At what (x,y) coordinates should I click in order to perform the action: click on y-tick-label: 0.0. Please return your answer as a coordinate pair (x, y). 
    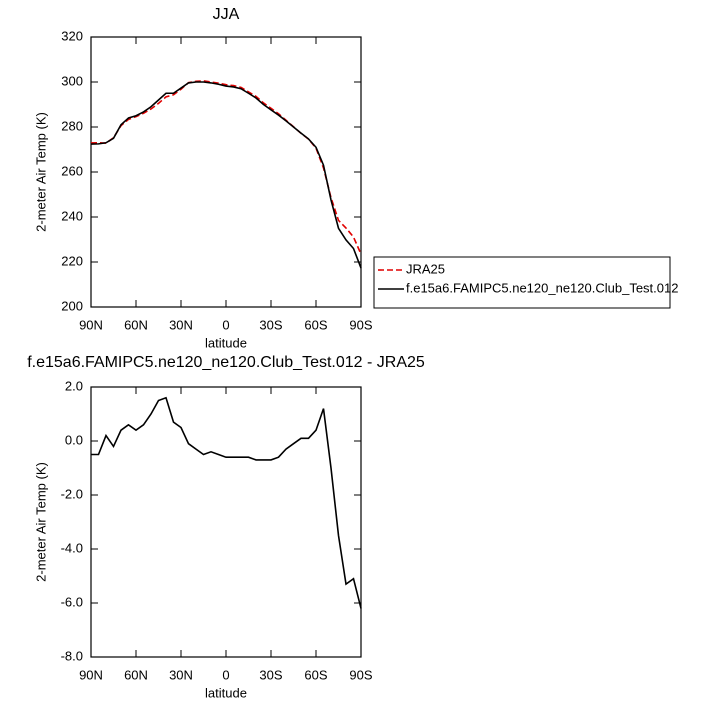
    Looking at the image, I should click on (74, 439).